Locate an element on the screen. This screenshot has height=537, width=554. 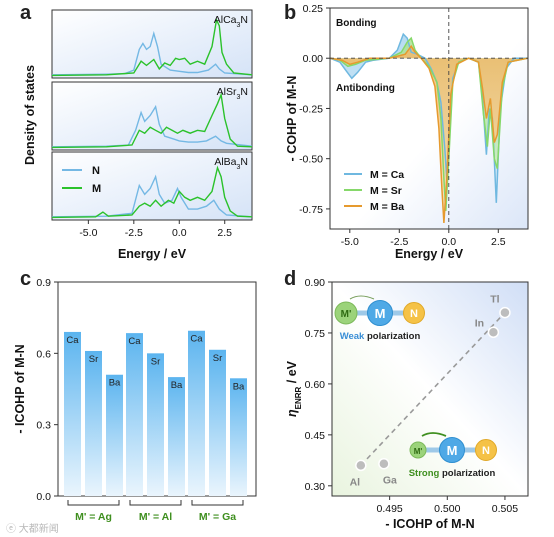
dos-subplot-frame is located at coordinates (152, 44).